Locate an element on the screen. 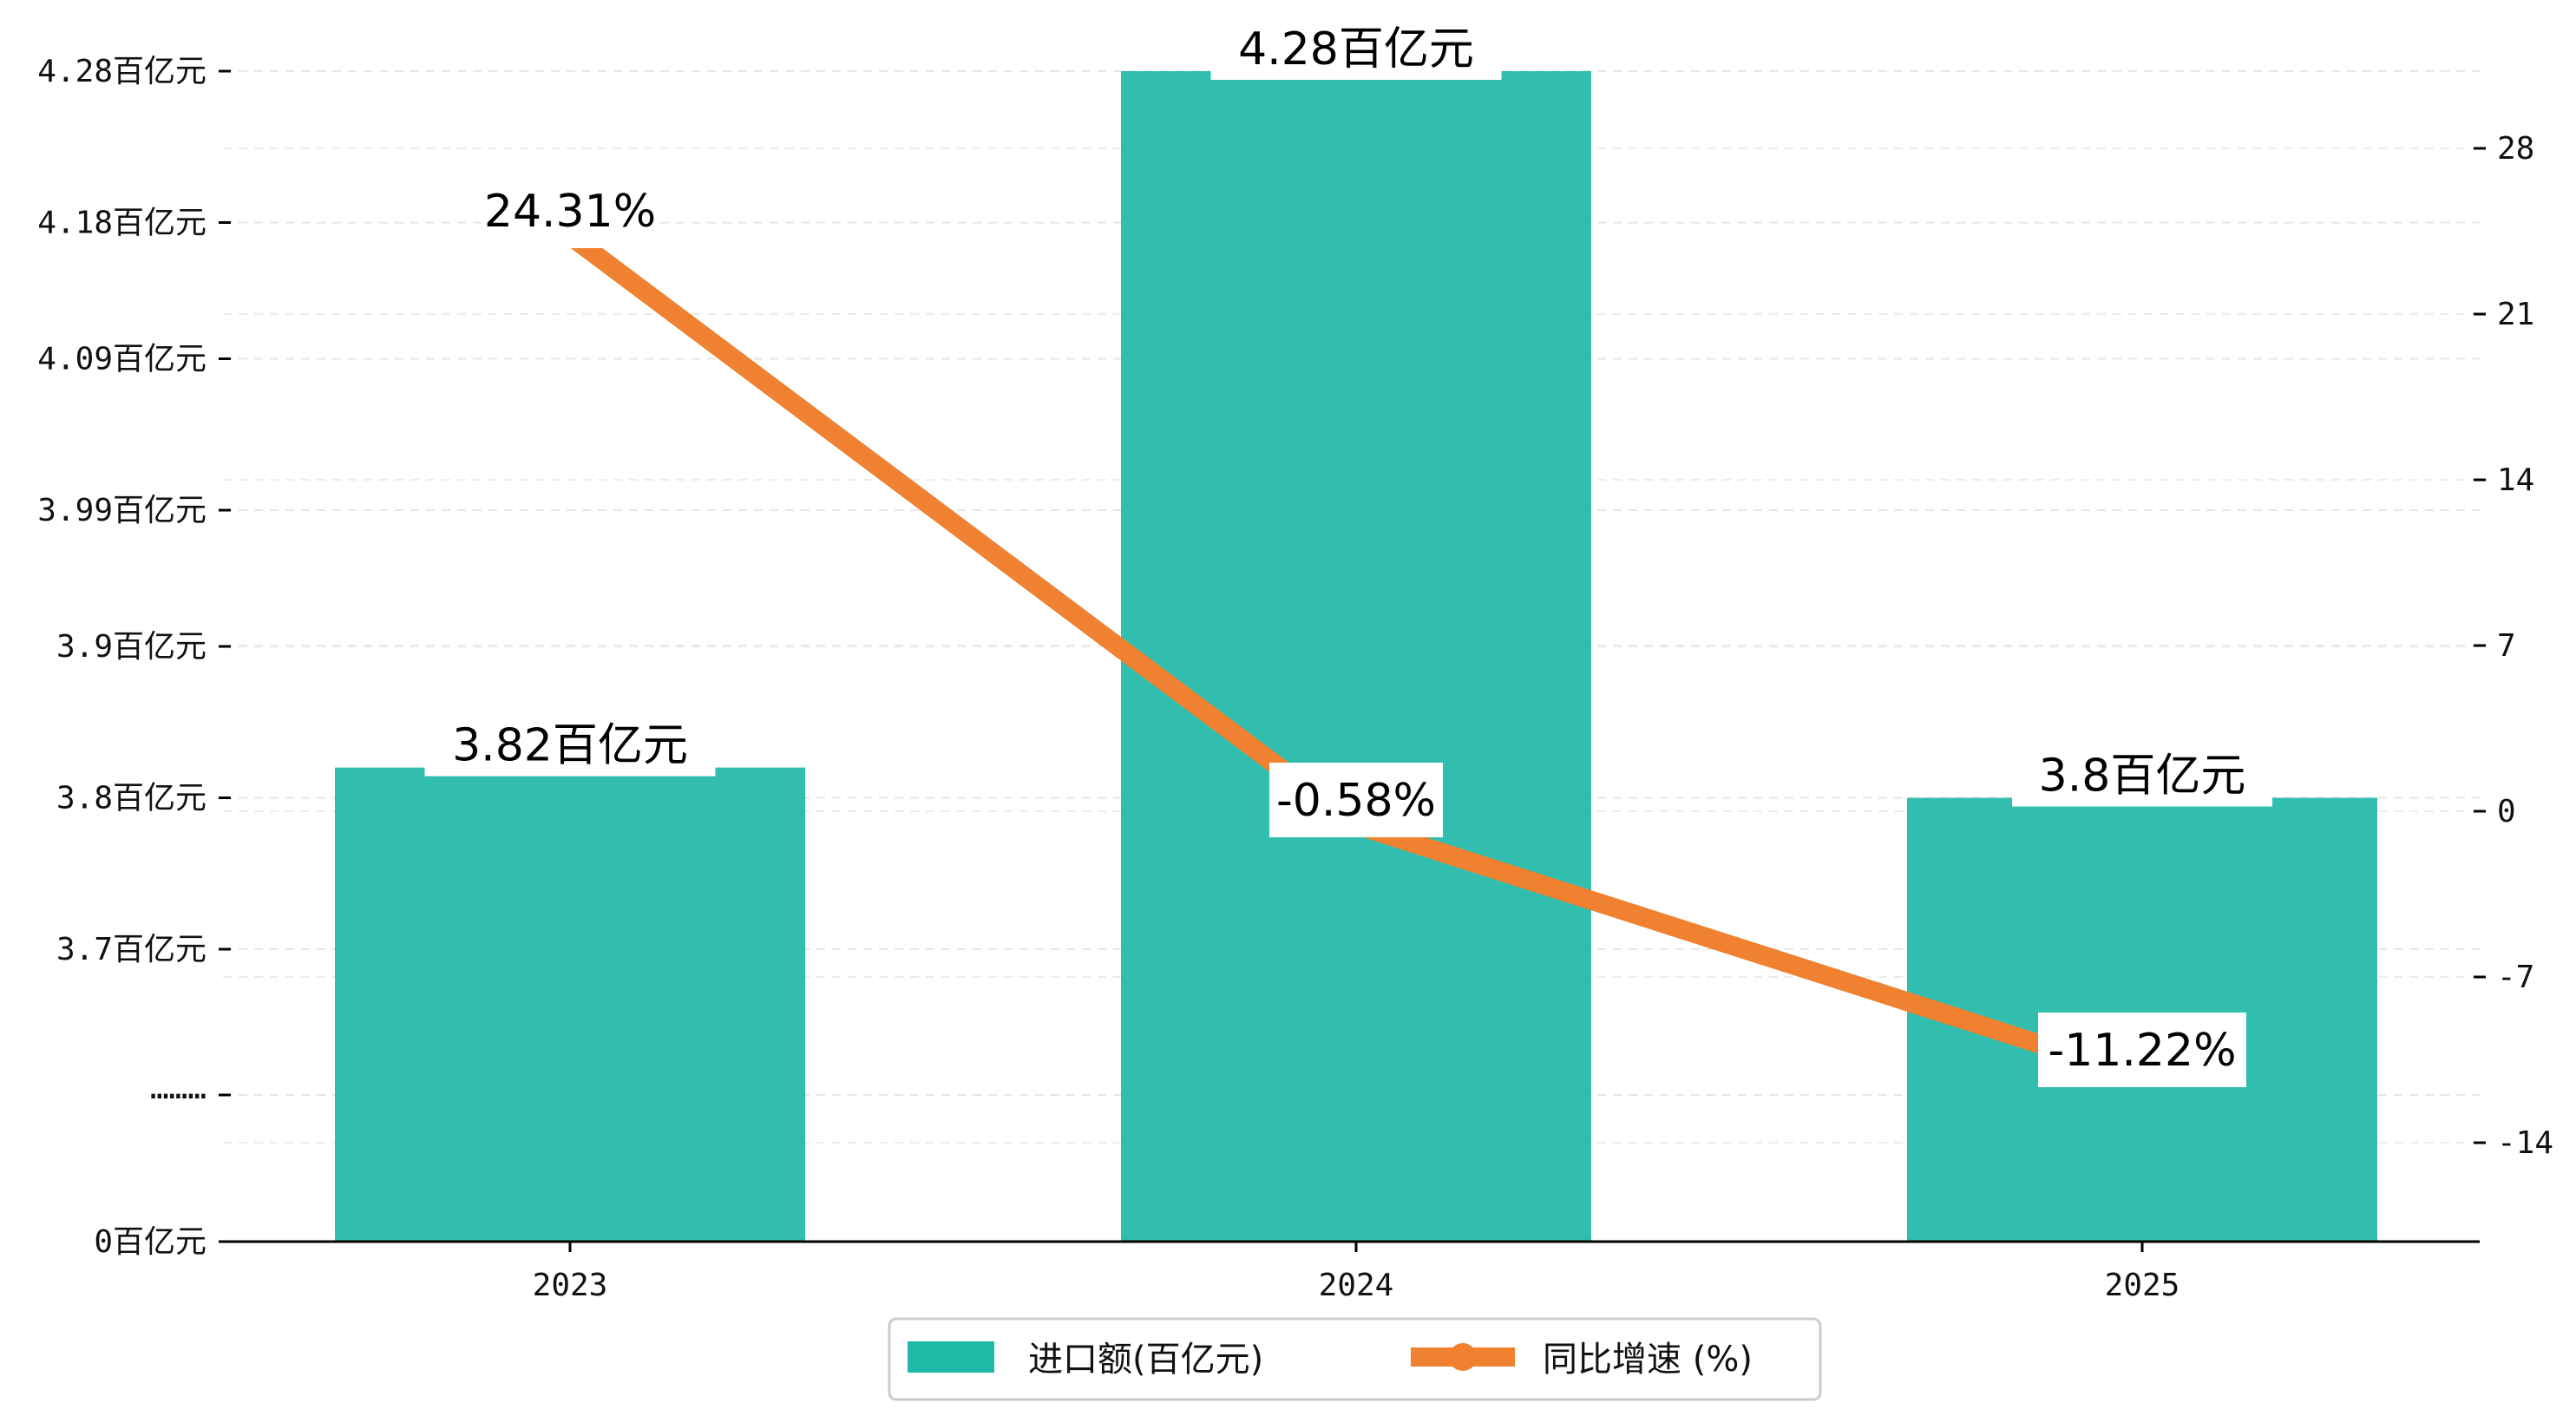 This screenshot has width=2576, height=1416. right-tick-label: -7 is located at coordinates (2515, 978).